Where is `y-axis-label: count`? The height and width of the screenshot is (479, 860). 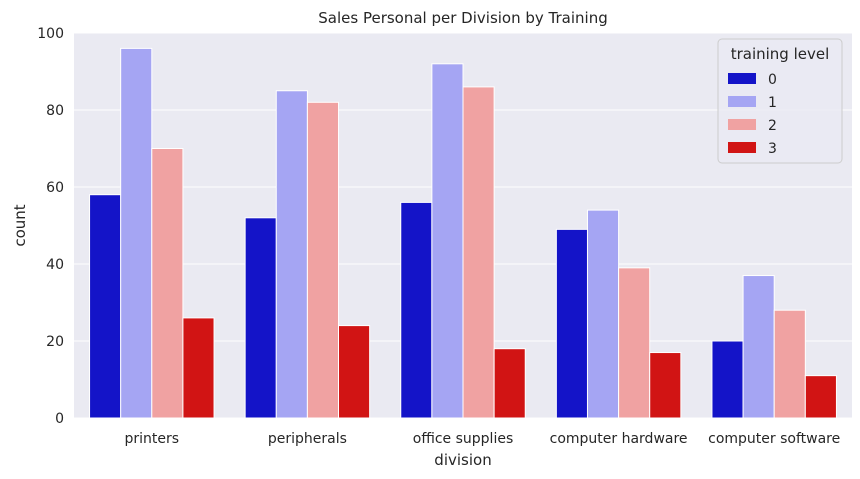
y-axis-label: count is located at coordinates (20, 225).